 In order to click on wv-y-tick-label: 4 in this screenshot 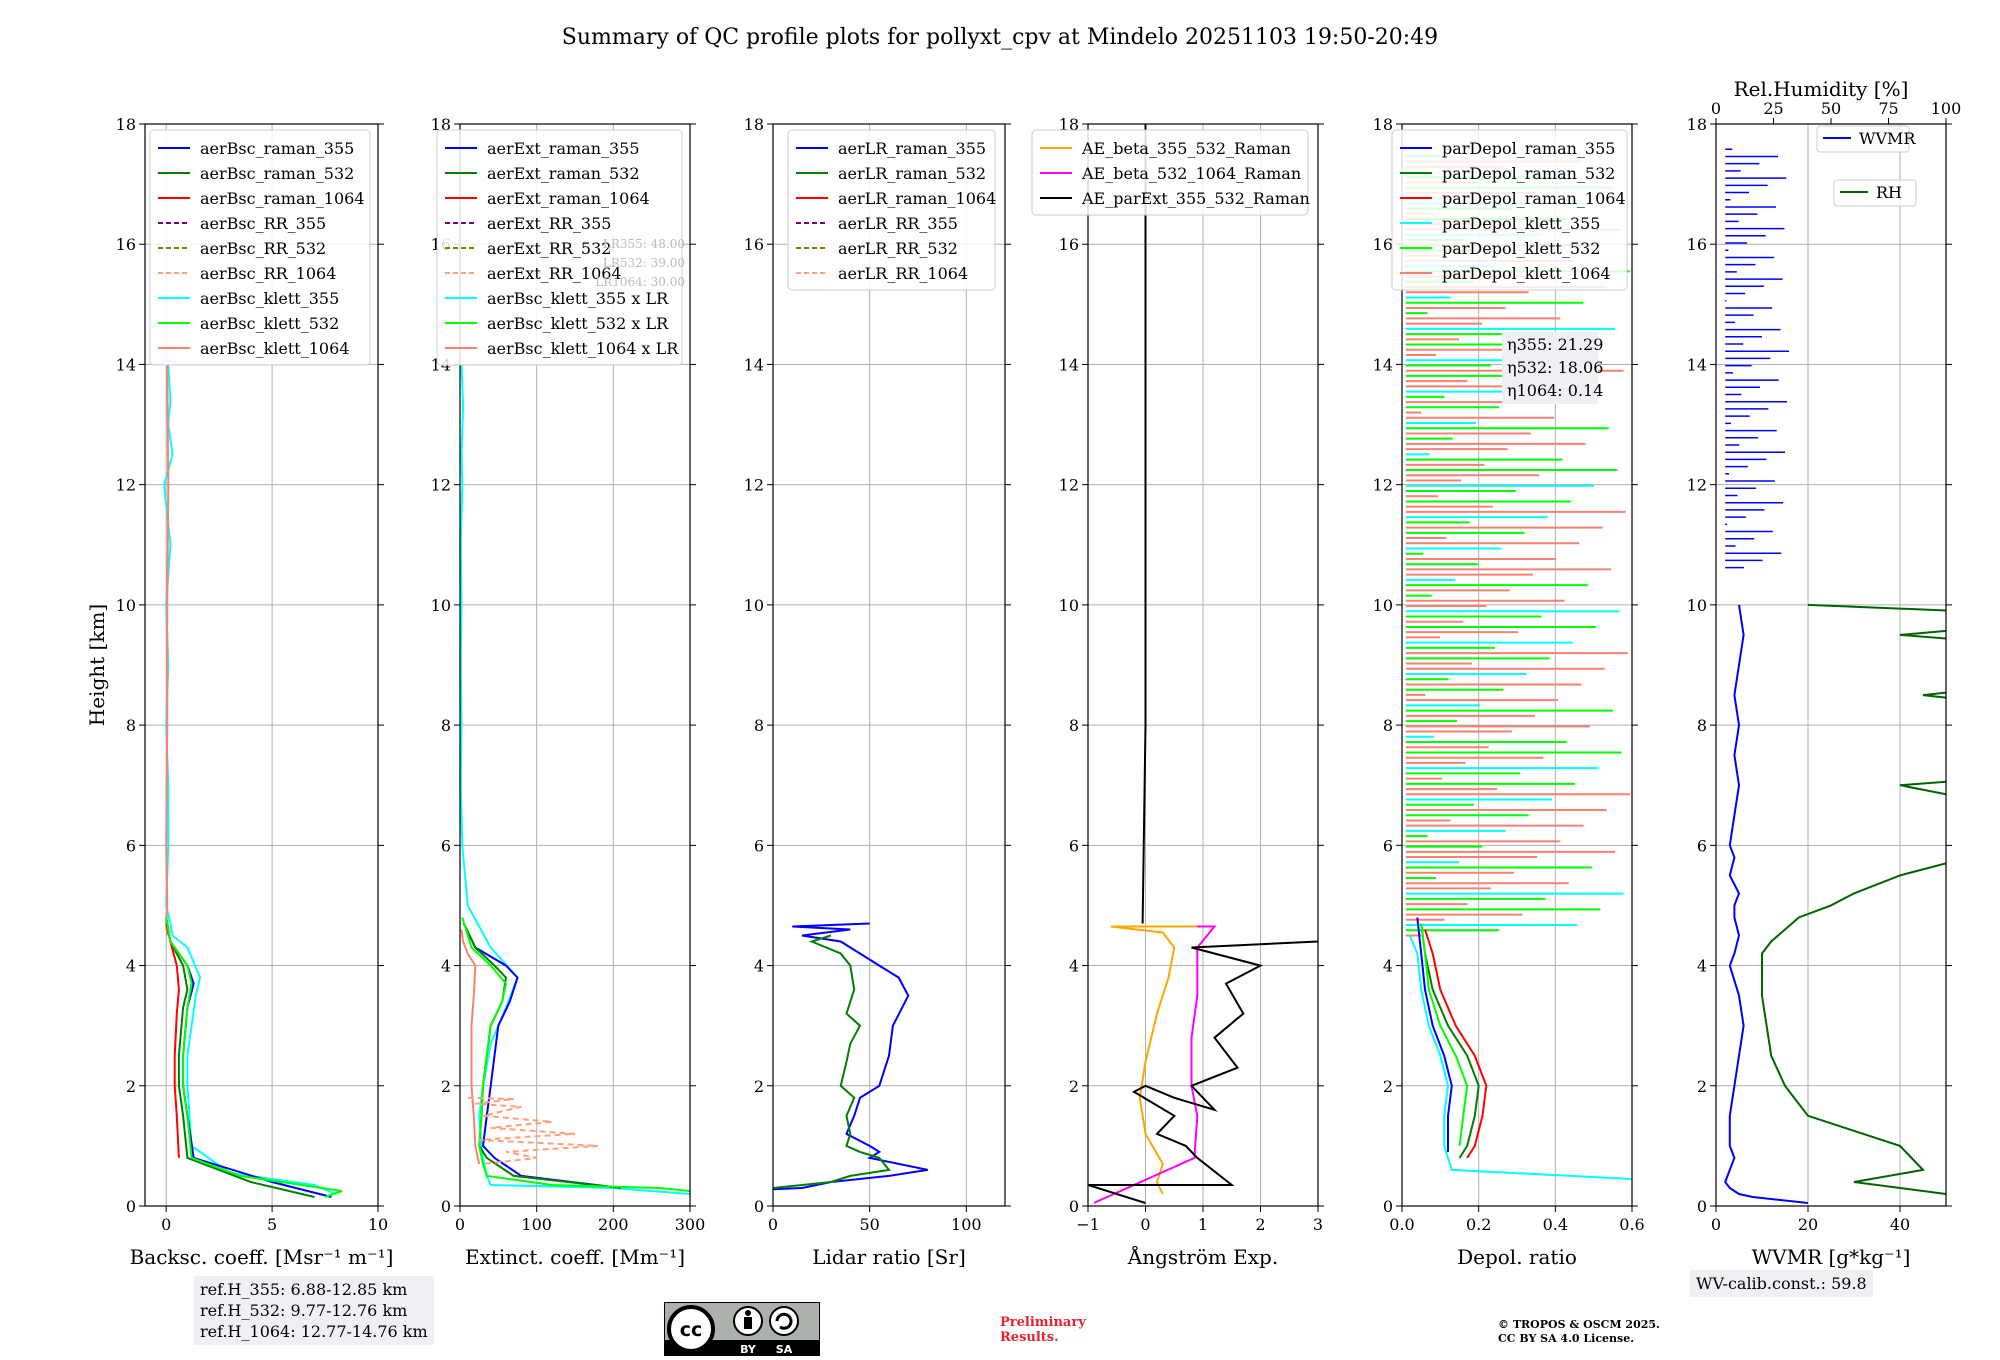, I will do `click(1702, 966)`.